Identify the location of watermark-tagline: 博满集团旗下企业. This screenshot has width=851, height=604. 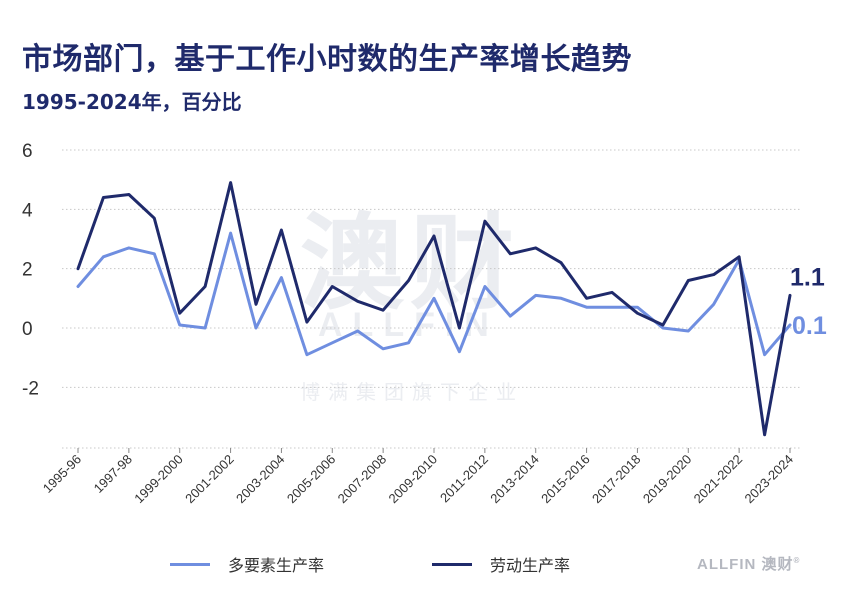
(412, 392).